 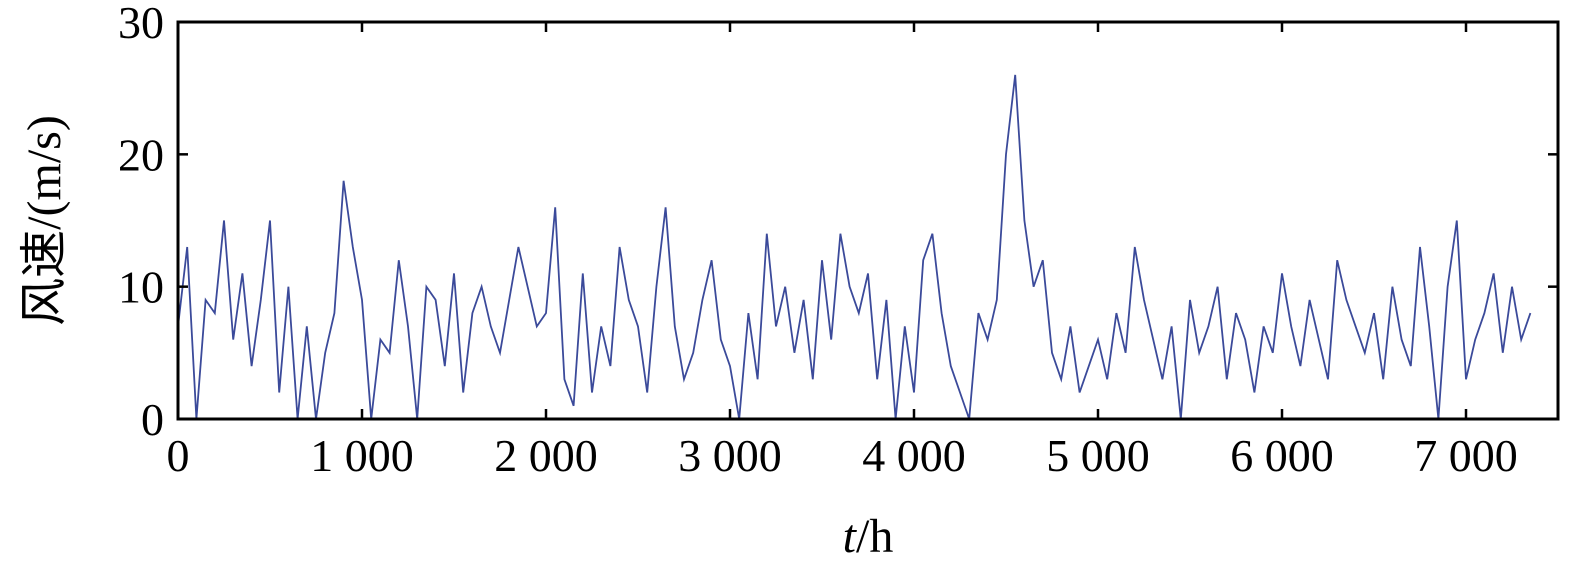 I want to click on x-axis-label: t/h, so click(x=868, y=536).